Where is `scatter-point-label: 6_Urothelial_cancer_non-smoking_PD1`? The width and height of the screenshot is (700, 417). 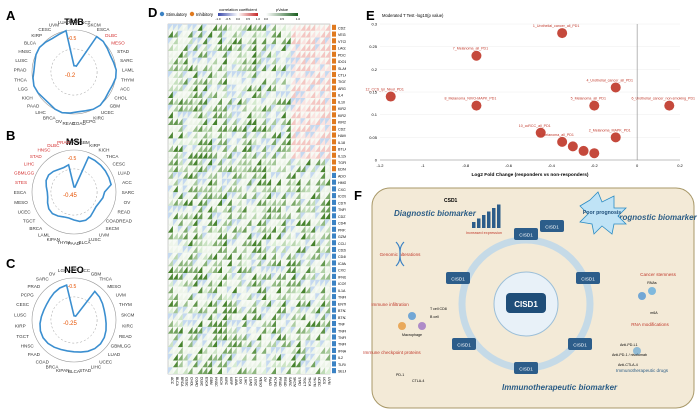
scatter-point-label: 6_Urothelial_cancer_non-smoking_PD1 is located at coordinates (664, 99).